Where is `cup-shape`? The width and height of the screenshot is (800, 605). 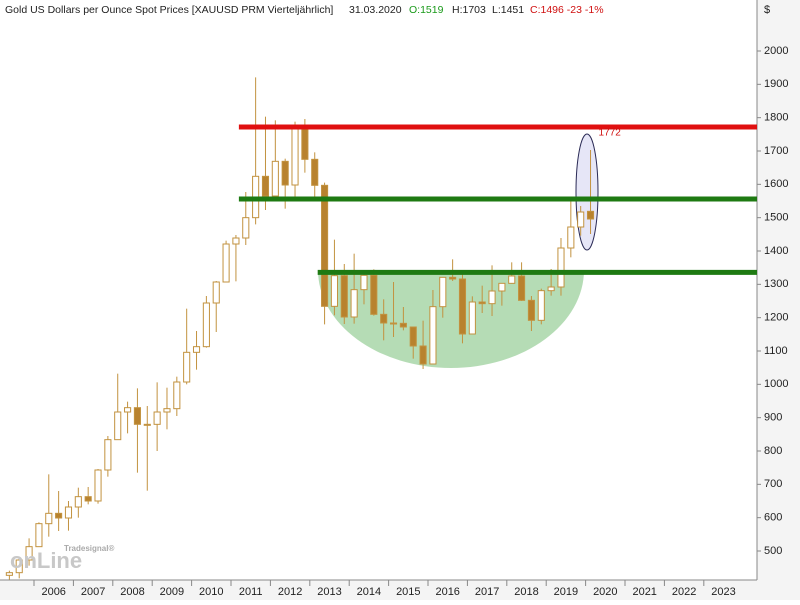 cup-shape is located at coordinates (451, 319).